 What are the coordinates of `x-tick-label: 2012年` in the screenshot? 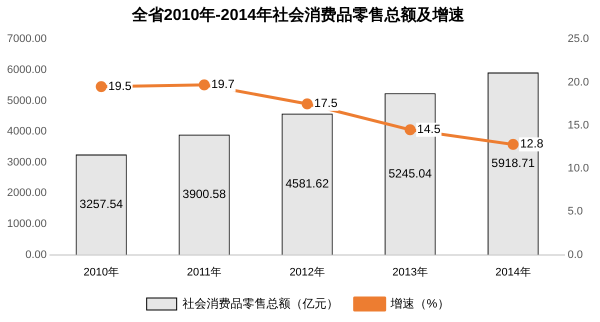 It's located at (307, 272).